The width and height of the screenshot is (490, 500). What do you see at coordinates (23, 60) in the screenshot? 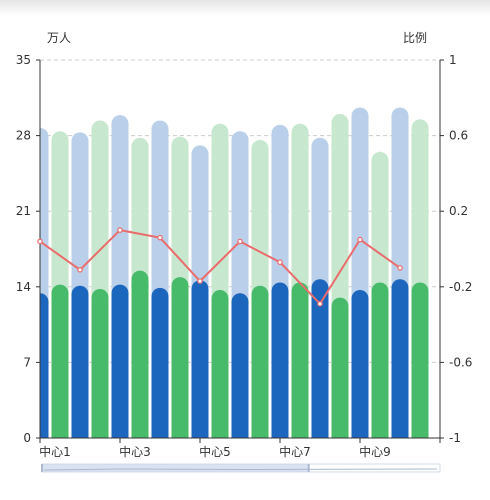
I see `left-tick-label: 35` at bounding box center [23, 60].